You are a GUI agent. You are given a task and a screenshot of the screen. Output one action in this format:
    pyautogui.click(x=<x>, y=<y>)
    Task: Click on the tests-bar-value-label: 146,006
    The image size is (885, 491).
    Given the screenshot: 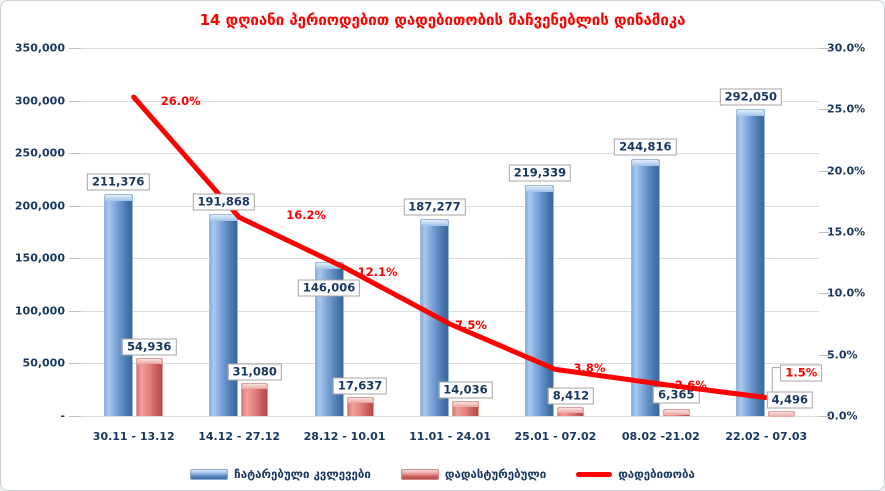 What is the action you would take?
    pyautogui.click(x=329, y=288)
    